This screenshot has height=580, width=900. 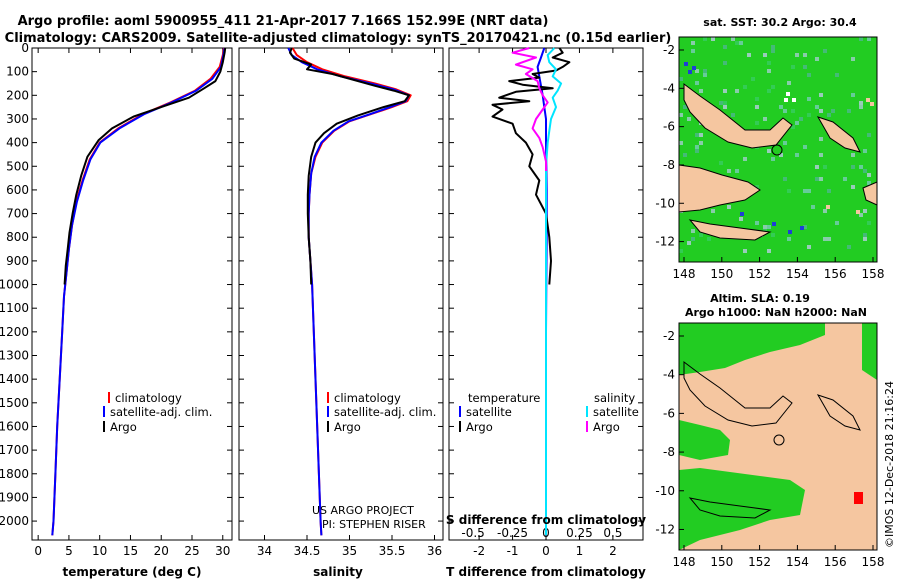 I want to click on x-tick-label: 2, so click(x=613, y=551).